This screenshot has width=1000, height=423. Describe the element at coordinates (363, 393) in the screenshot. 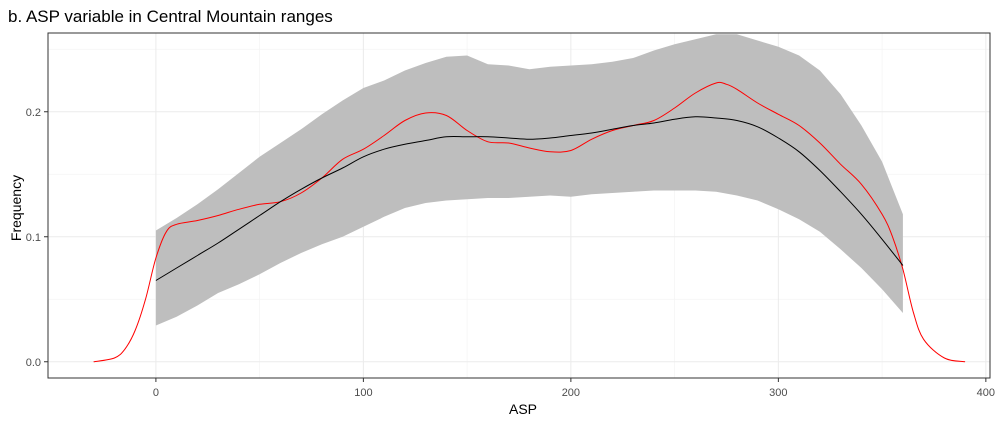

I see `x-tick-label: 100` at that location.